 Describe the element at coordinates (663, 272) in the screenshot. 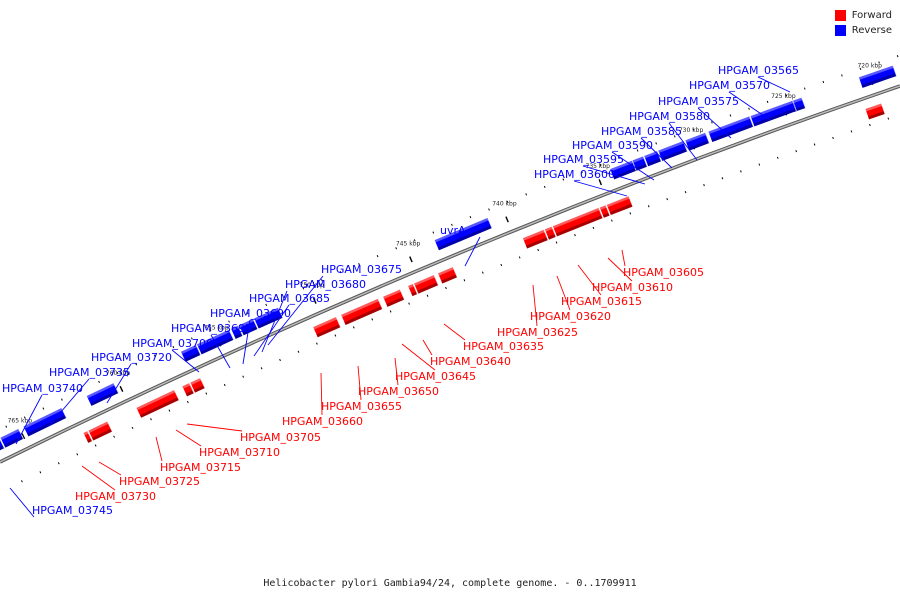

I see `forward-gene-label: HPGAM_03605` at that location.